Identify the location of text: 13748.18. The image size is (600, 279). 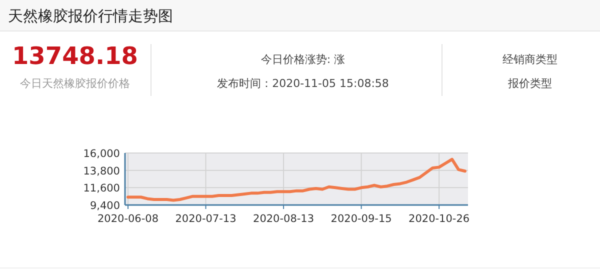
(75, 56).